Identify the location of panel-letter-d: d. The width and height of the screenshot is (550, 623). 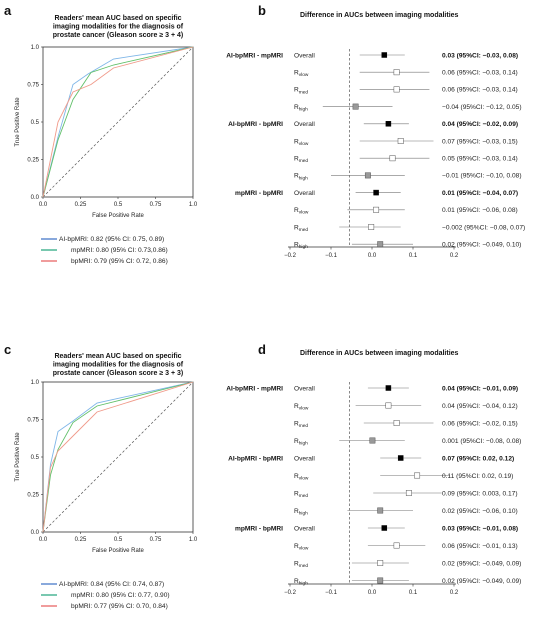
(262, 349).